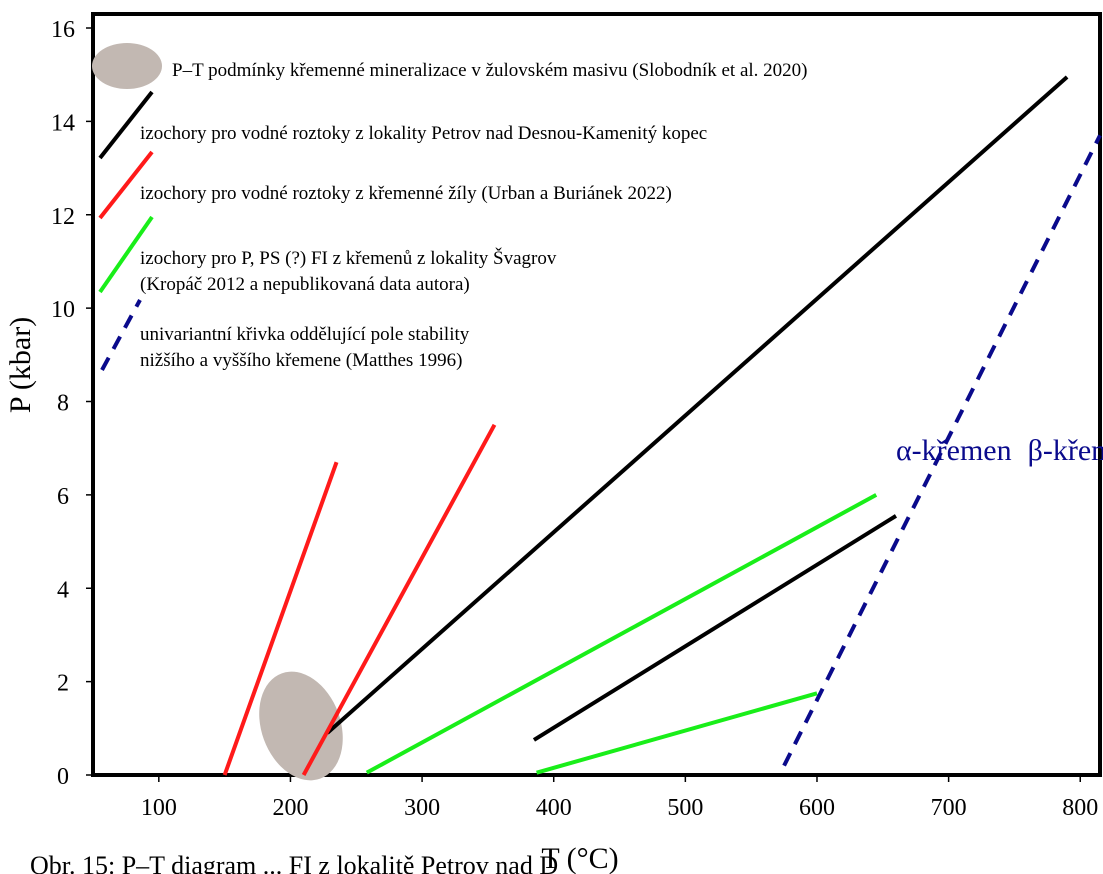 This screenshot has width=1103, height=874. I want to click on y-tick-label: 10, so click(63, 310).